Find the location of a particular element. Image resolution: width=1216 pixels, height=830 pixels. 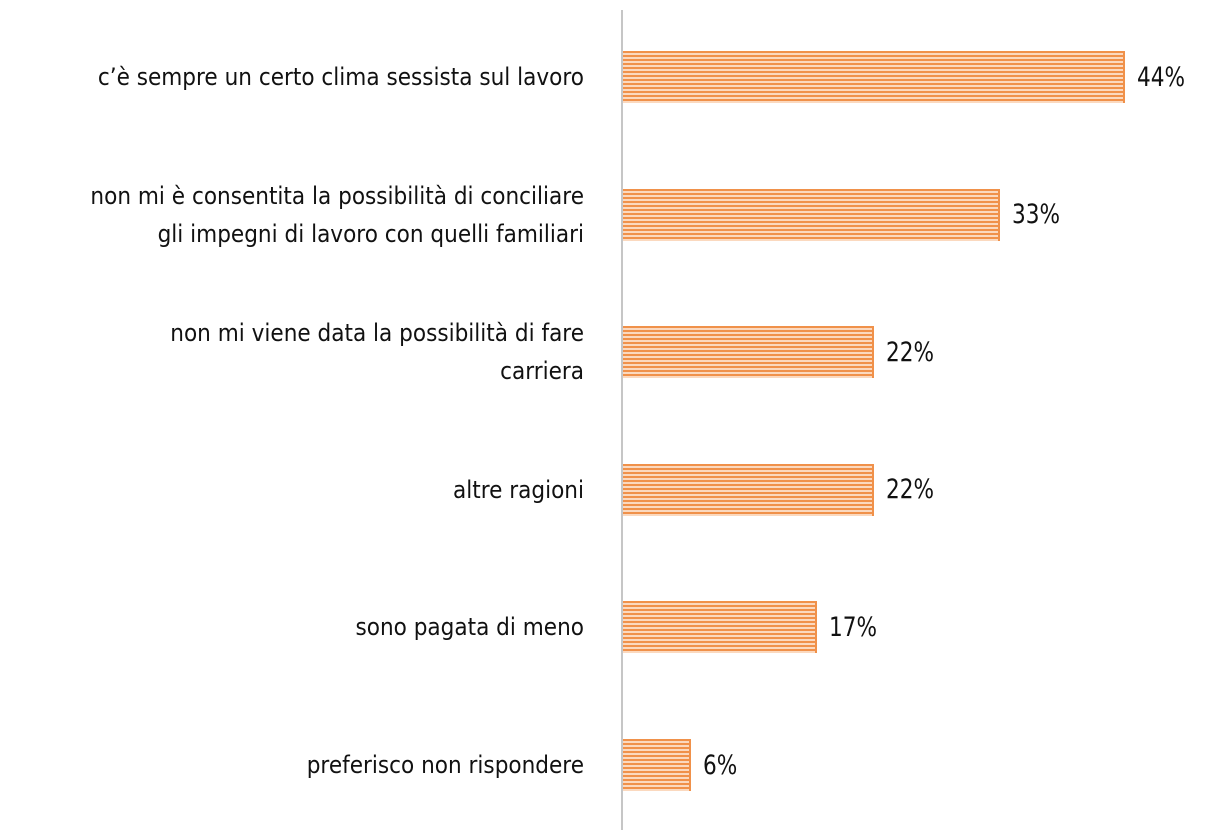

category-label: preferisco non rispondere is located at coordinates (445, 765).